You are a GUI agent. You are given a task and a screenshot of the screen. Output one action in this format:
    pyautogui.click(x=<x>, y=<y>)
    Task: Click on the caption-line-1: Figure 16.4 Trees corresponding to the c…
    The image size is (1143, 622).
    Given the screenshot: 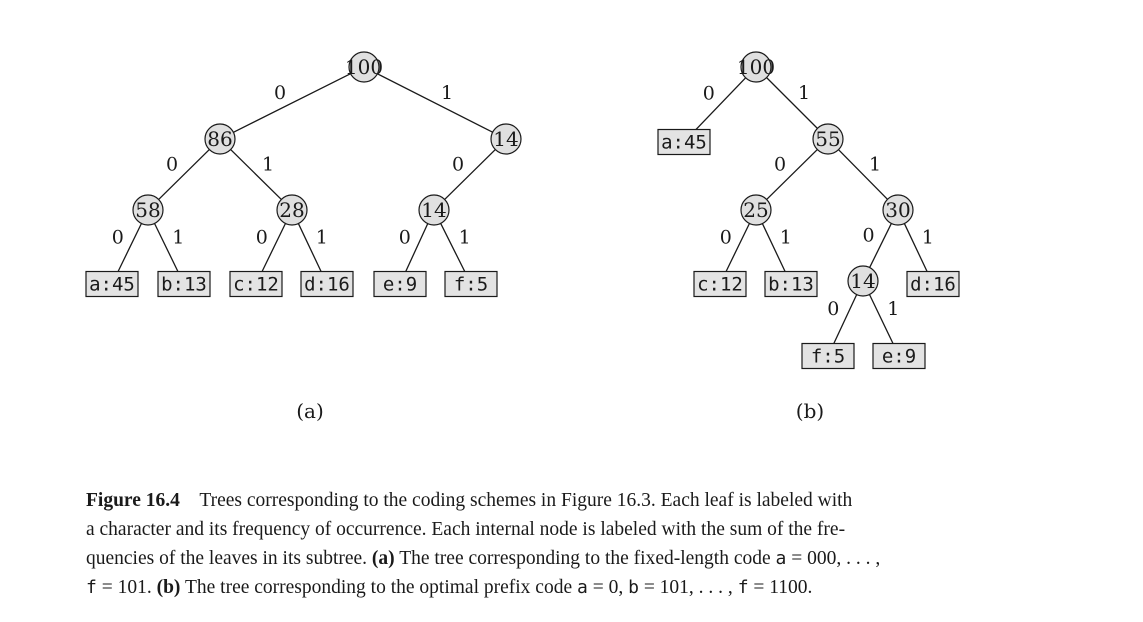 What is the action you would take?
    pyautogui.click(x=566, y=500)
    